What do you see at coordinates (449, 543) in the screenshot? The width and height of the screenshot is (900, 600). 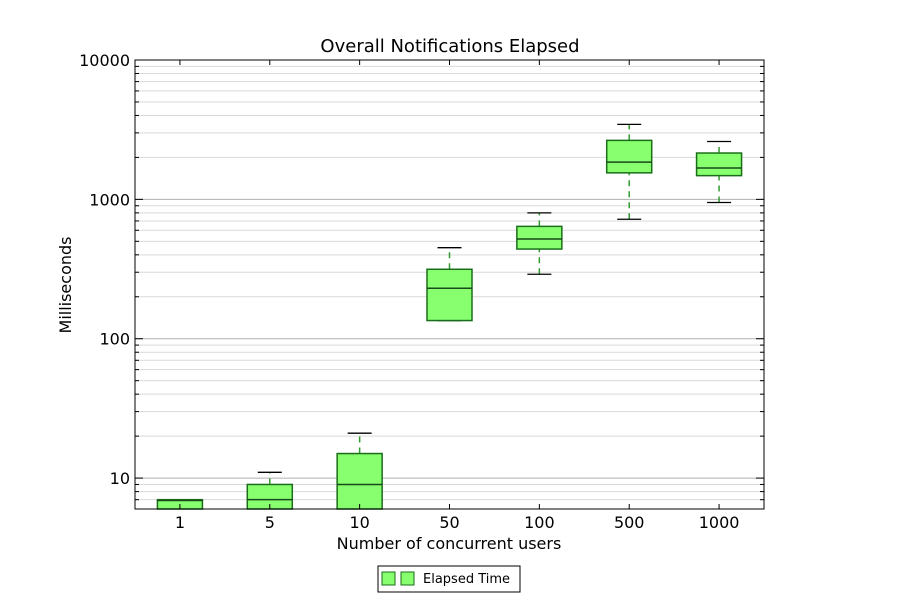 I see `x-axis-label: Number of concurrent users` at bounding box center [449, 543].